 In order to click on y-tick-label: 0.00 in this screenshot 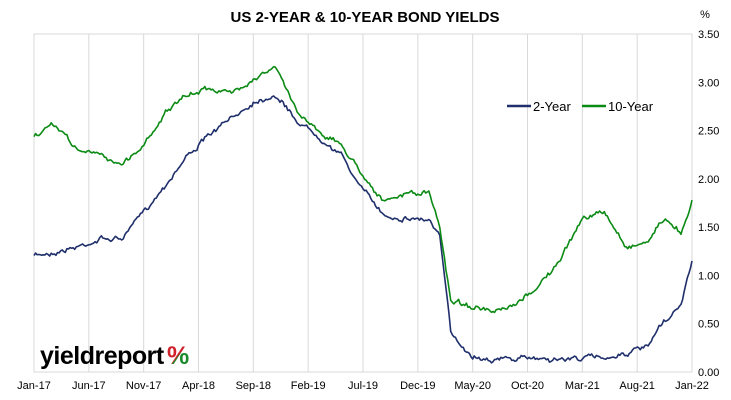, I will do `click(708, 373)`.